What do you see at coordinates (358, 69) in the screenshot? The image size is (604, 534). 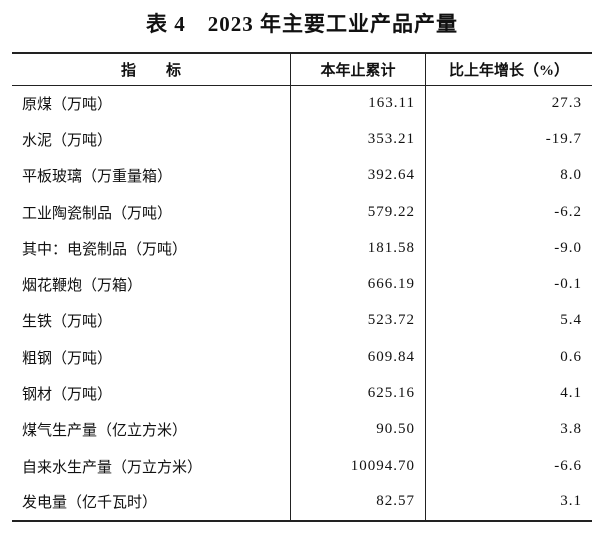 I see `header-cell: 本年止累计` at bounding box center [358, 69].